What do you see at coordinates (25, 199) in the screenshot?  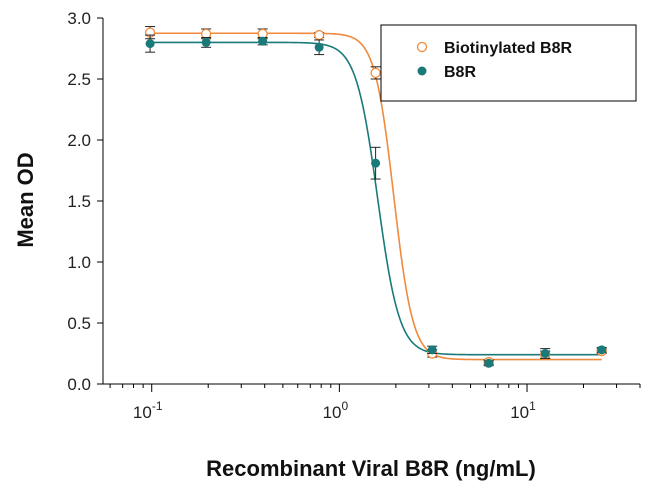 I see `y-axis-title: Mean OD` at bounding box center [25, 199].